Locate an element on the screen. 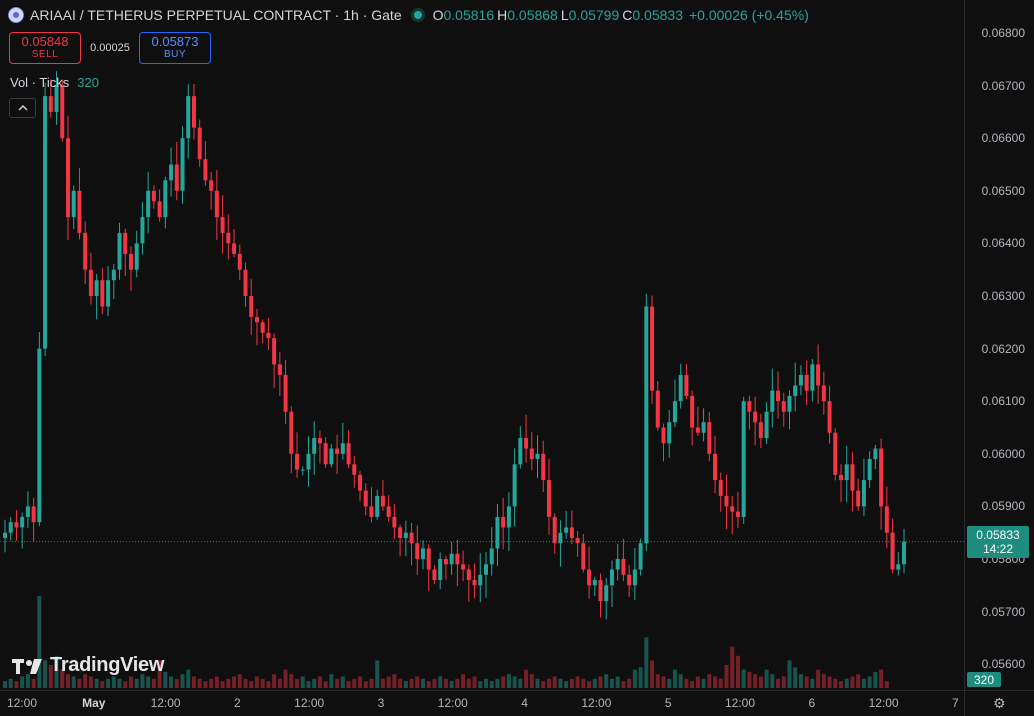 This screenshot has height=716, width=1034. buy-button: 0.05873 BUY is located at coordinates (175, 48).